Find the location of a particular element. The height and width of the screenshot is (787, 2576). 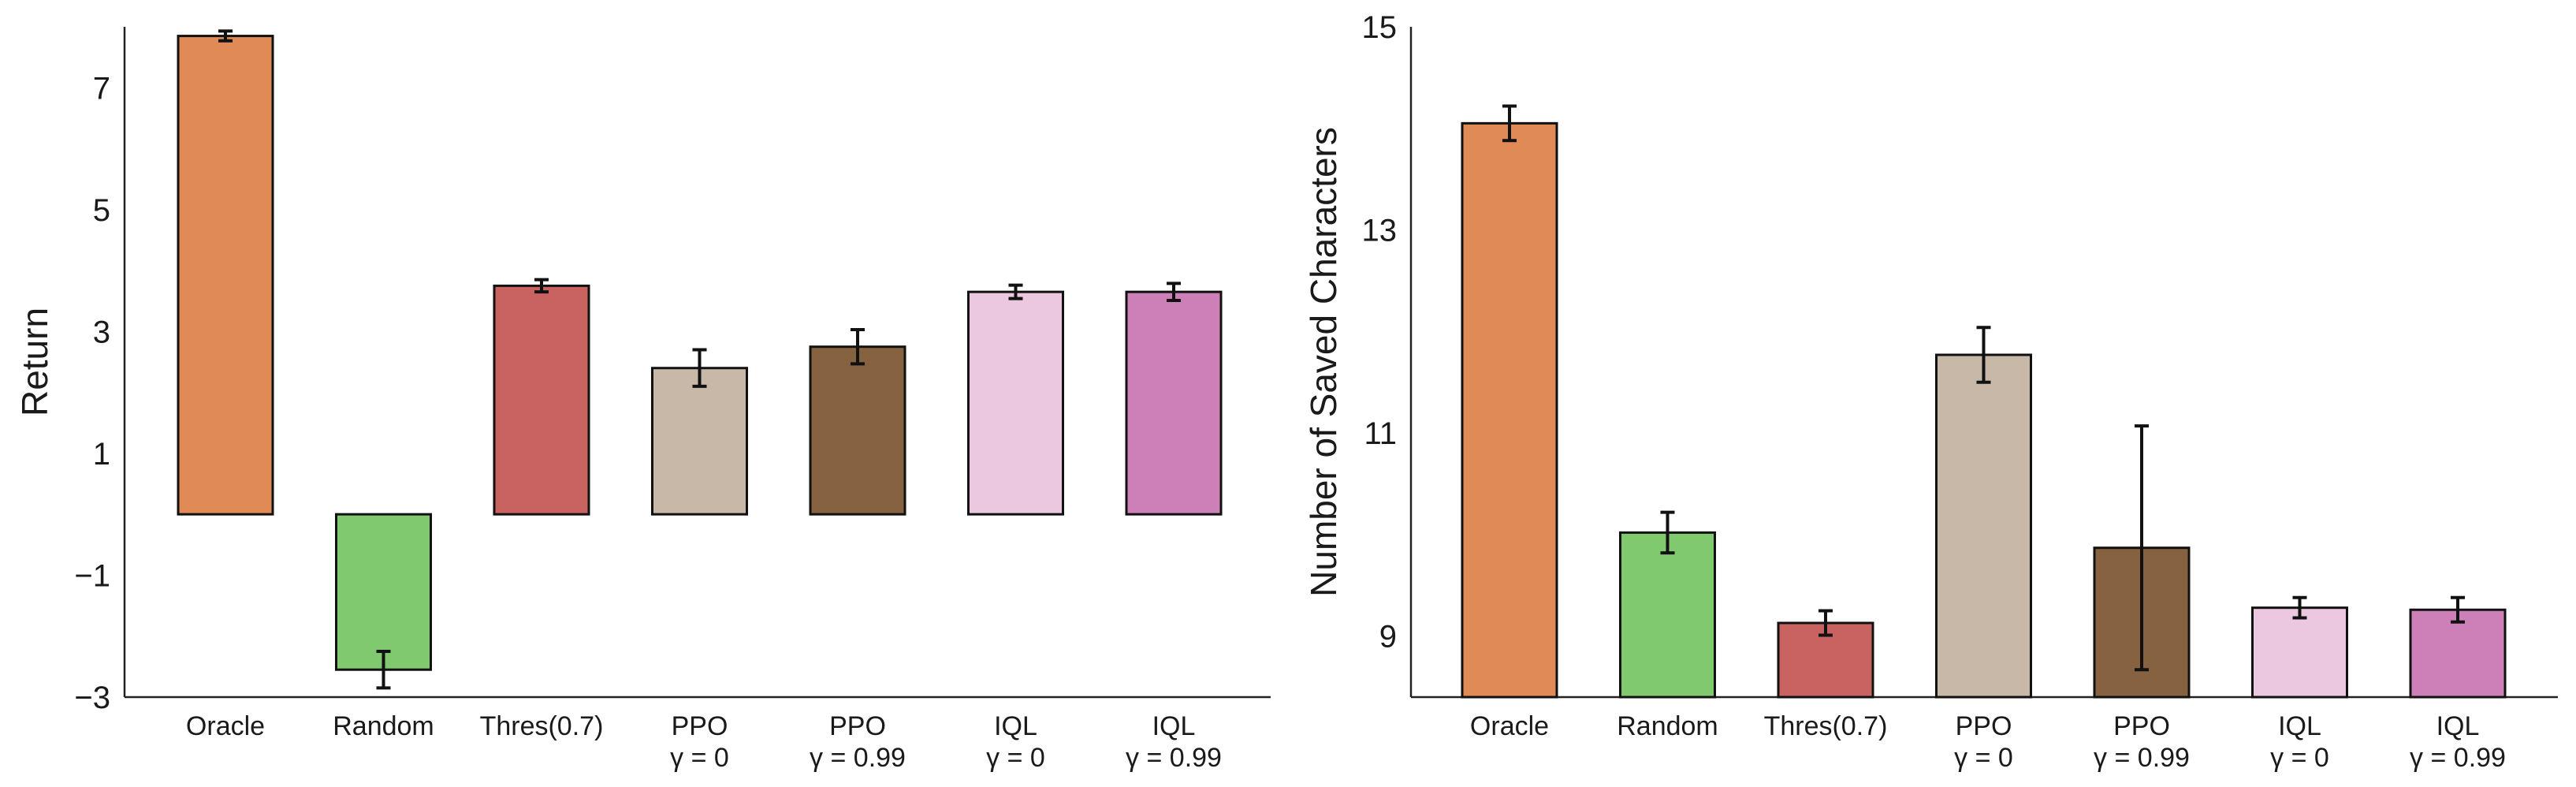

y-tick-label: −3 is located at coordinates (92, 698).